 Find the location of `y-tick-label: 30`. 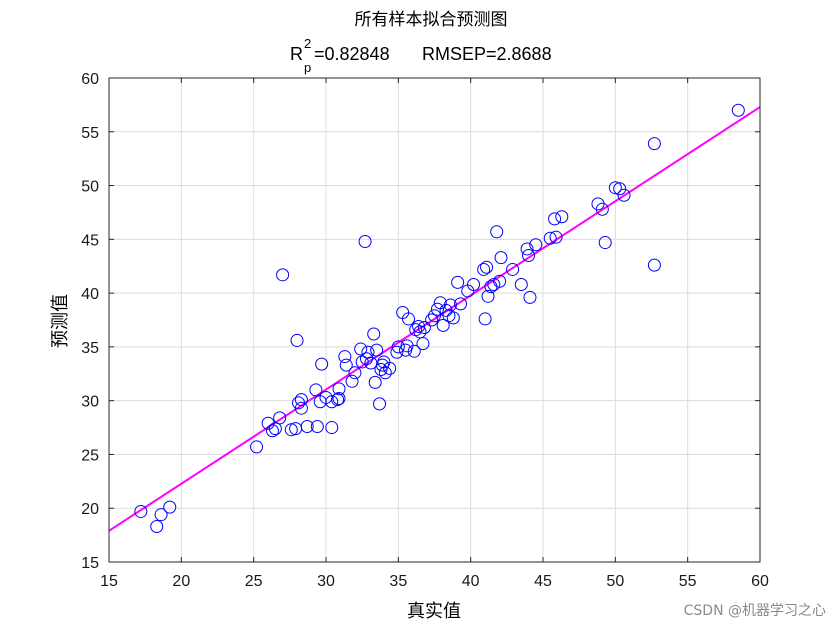

y-tick-label: 30 is located at coordinates (90, 402).